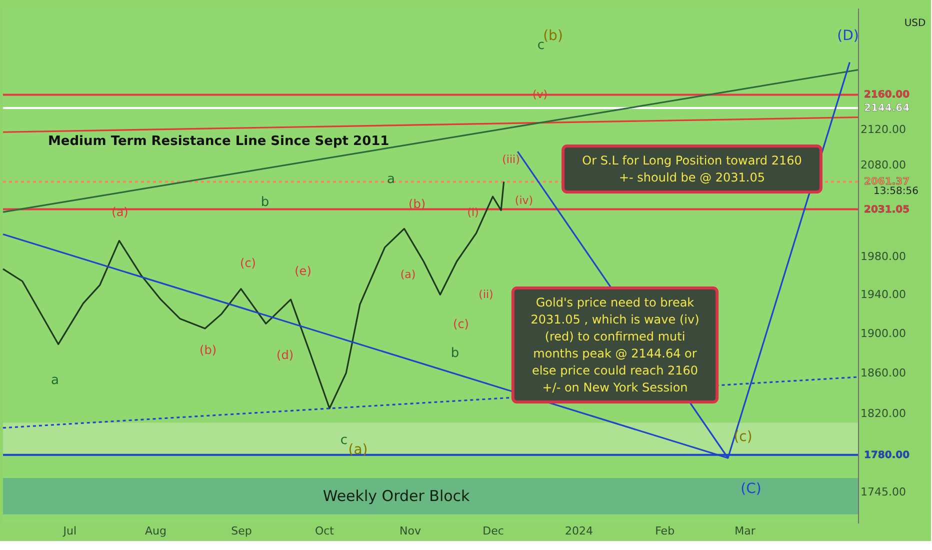 The width and height of the screenshot is (932, 550). Describe the element at coordinates (69, 531) in the screenshot. I see `x-tick-label: Jul` at that location.